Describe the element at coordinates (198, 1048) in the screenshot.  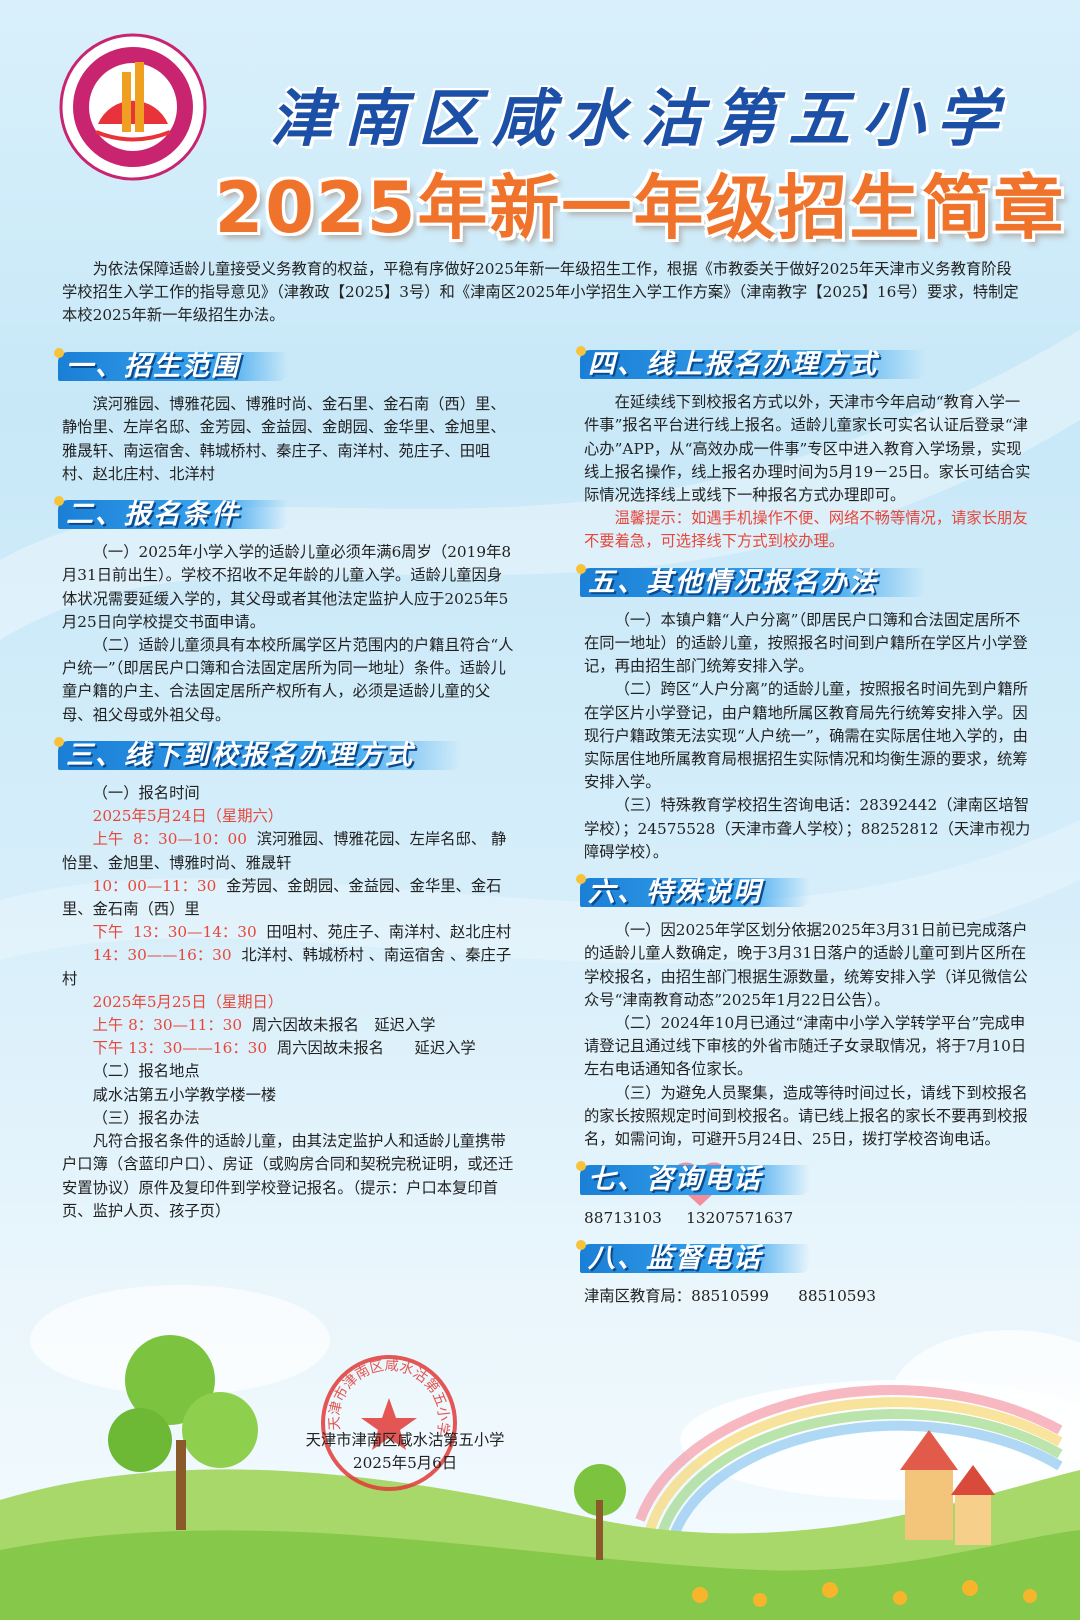
I see `slot-time: 13：30——16：30` at that location.